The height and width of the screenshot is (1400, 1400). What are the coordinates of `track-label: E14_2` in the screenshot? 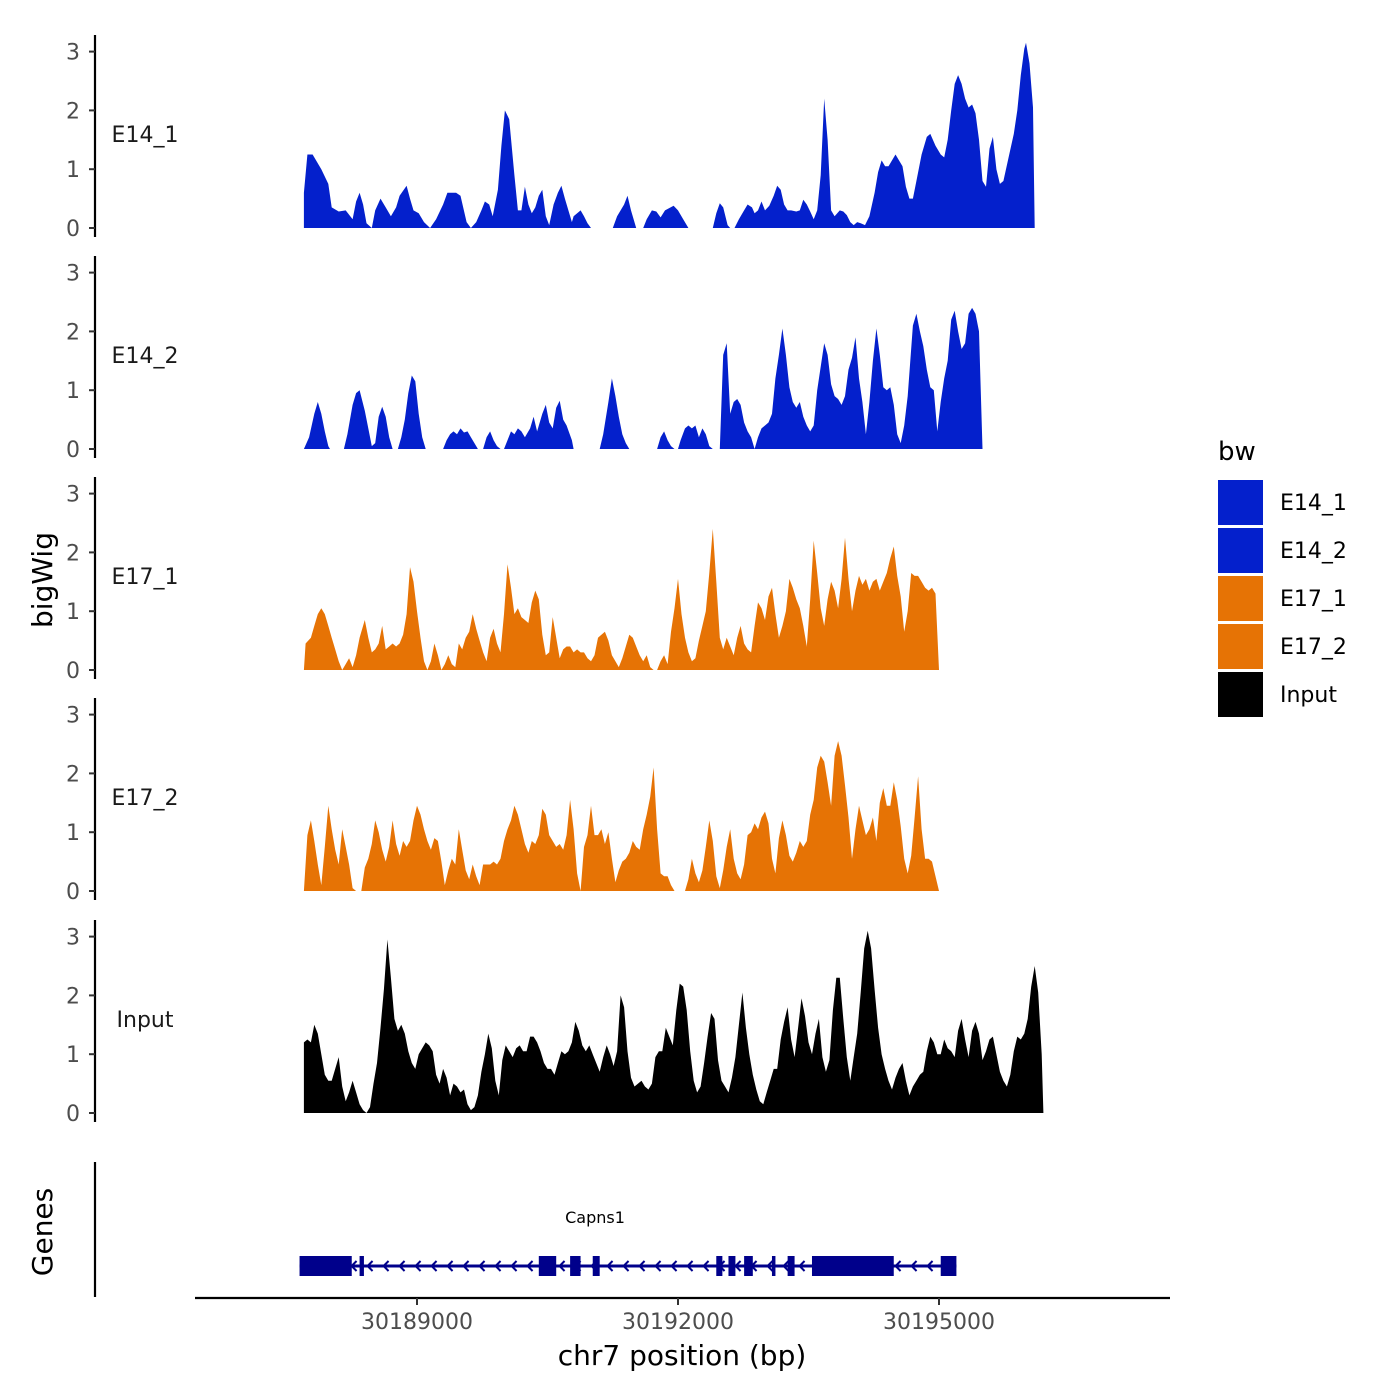 It's located at (145, 356).